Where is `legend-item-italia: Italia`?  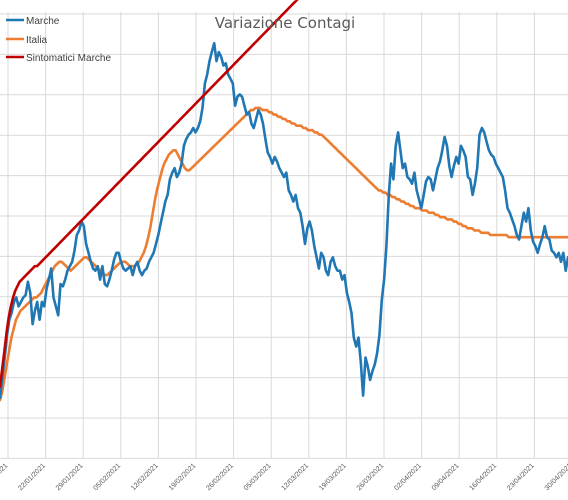 legend-item-italia: Italia is located at coordinates (27, 40).